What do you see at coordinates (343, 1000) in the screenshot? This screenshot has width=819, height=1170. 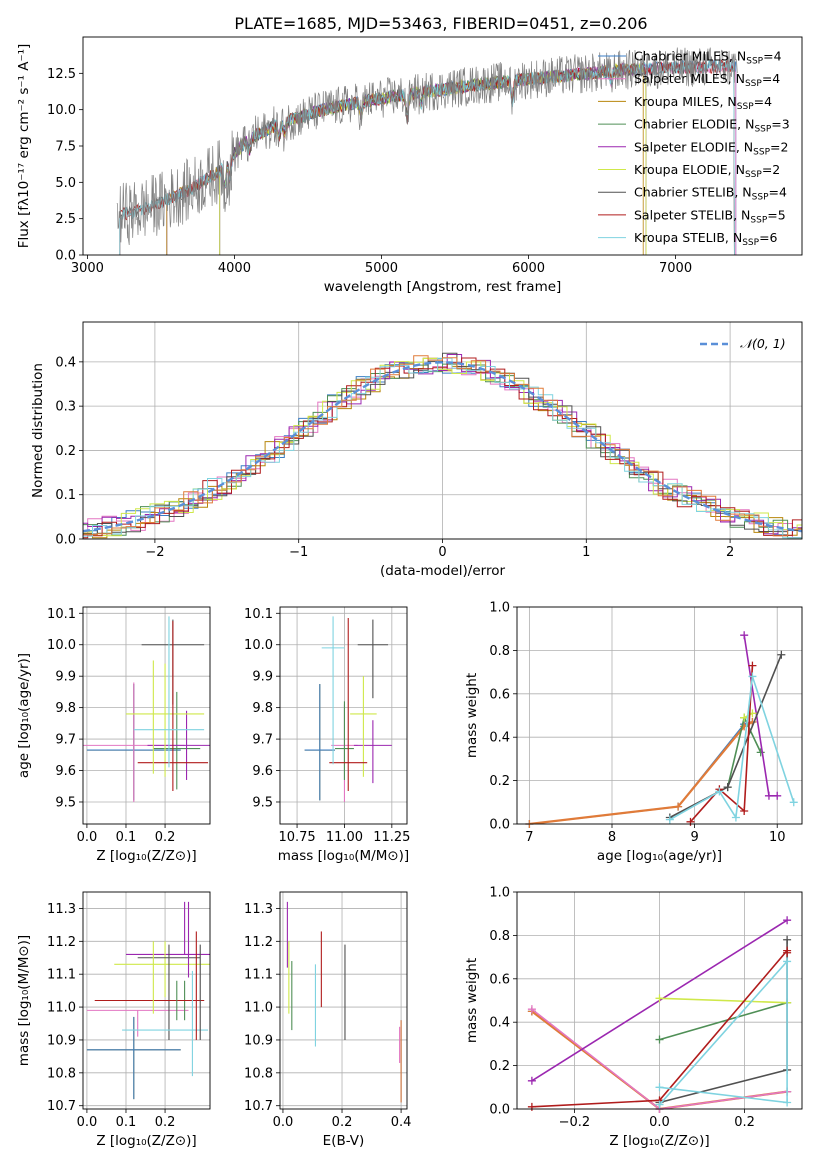 I see `mass_vs_ebv-frame` at bounding box center [343, 1000].